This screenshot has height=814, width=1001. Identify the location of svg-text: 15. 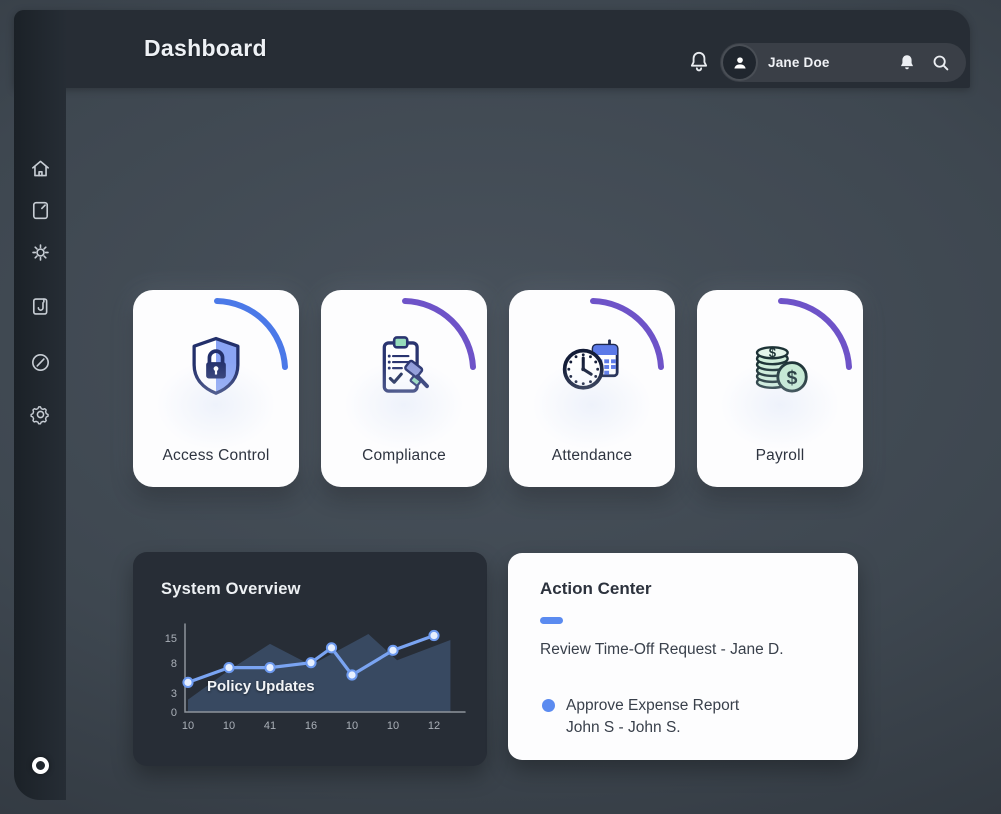
(171, 639).